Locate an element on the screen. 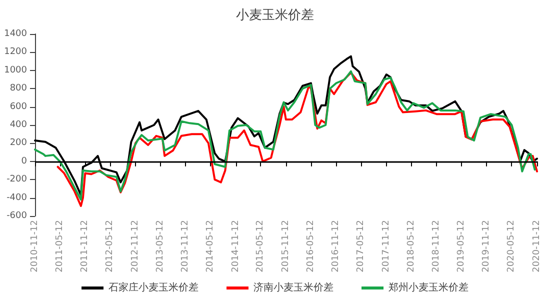  x-tick-label: 2011-05-12 is located at coordinates (59, 246).